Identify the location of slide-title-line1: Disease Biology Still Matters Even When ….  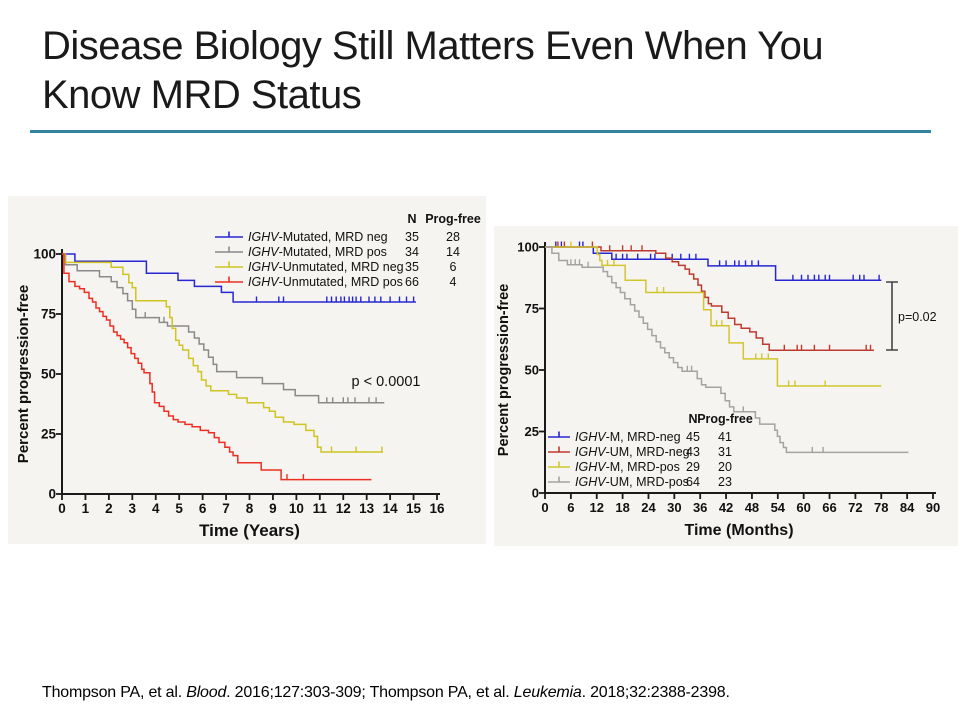
(433, 46).